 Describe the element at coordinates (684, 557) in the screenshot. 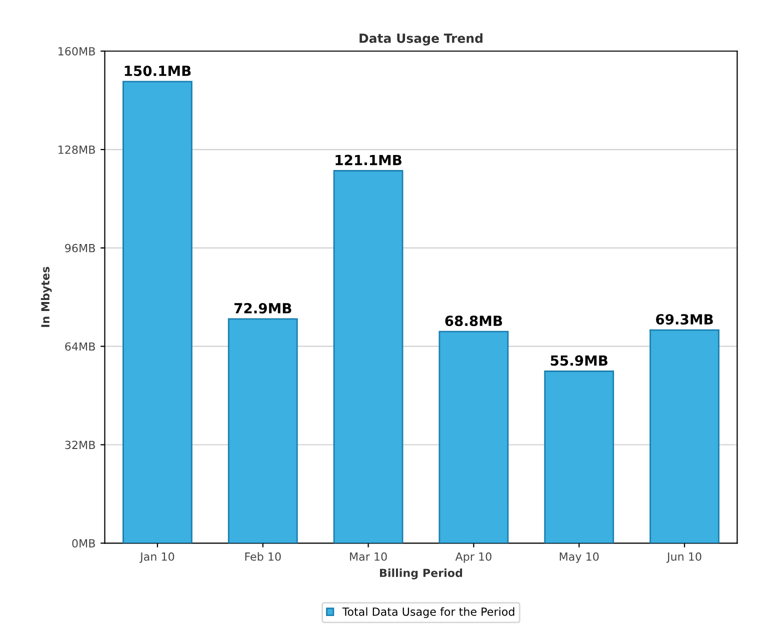

I see `x-tick-label: Jun 10` at that location.